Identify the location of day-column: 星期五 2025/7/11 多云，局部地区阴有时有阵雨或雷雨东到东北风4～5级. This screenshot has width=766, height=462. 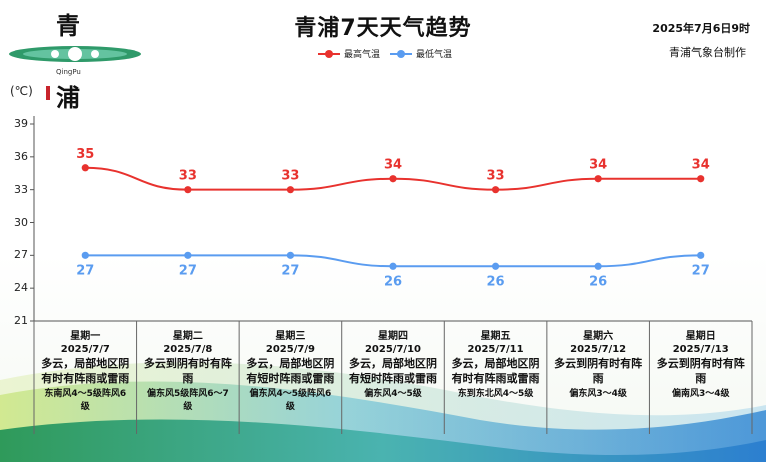
(495, 361).